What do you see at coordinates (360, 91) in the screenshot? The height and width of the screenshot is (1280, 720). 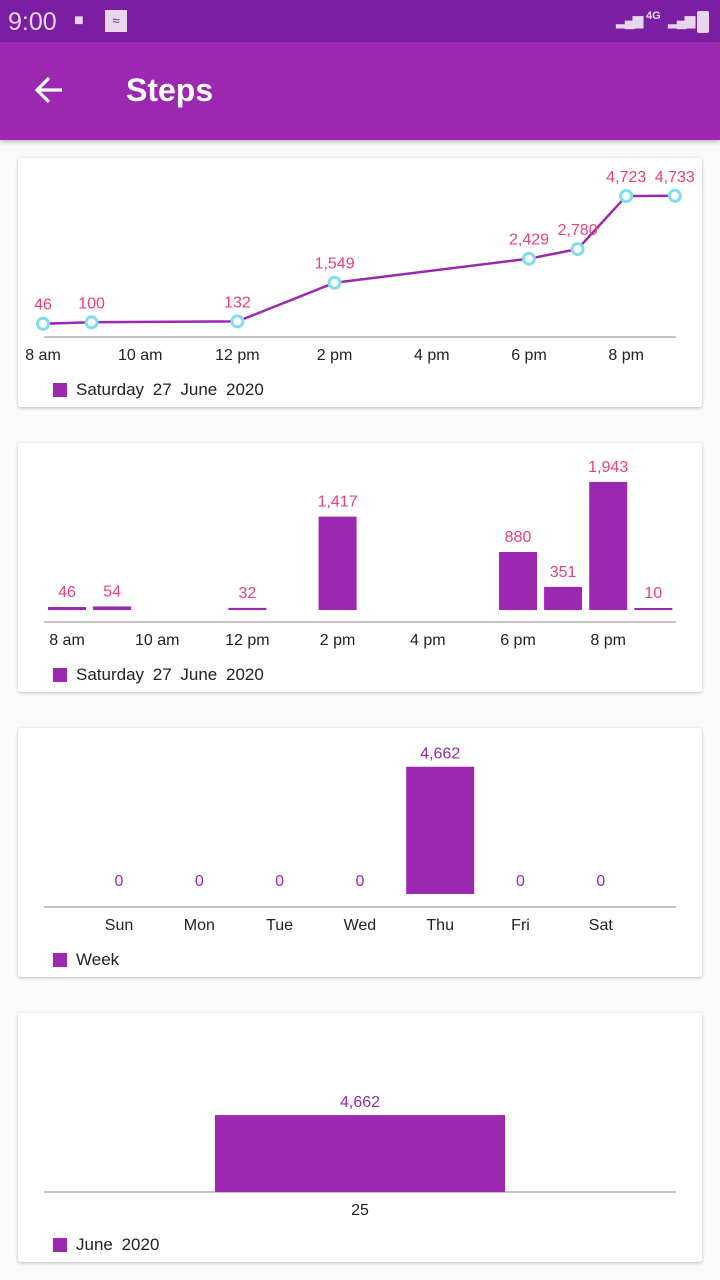 I see `app-bar: Steps` at bounding box center [360, 91].